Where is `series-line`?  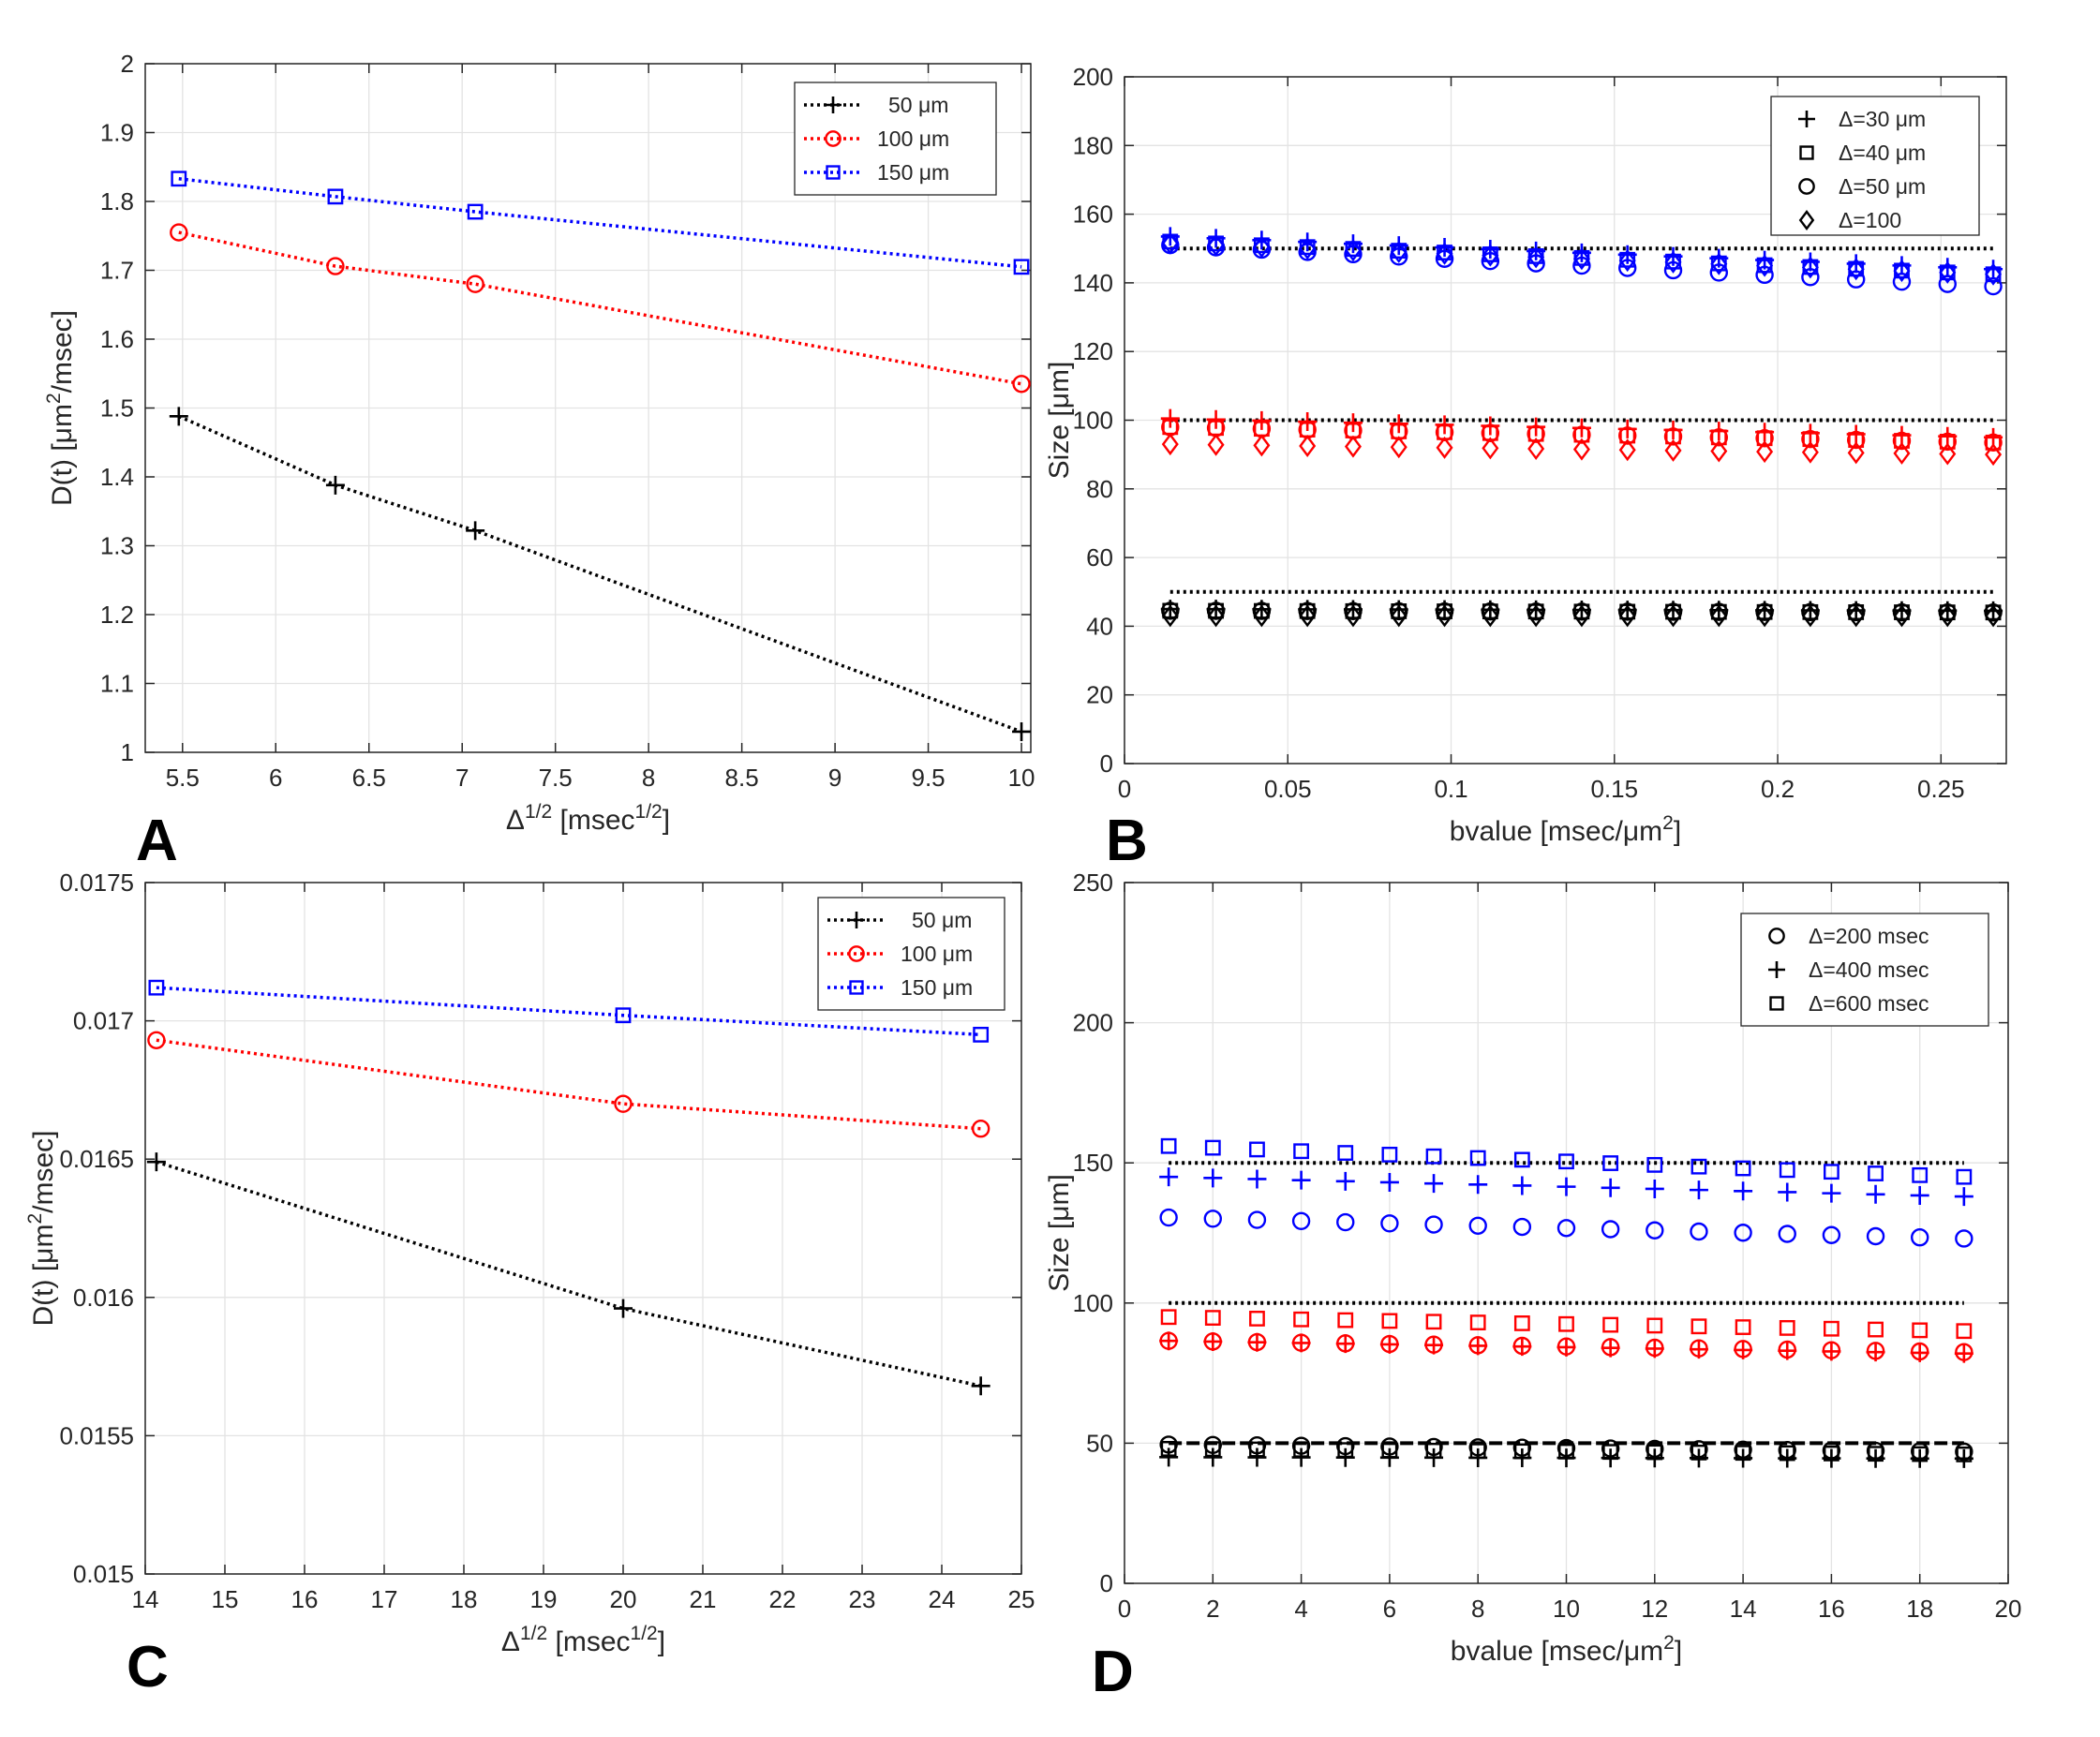
series-line is located at coordinates (600, 574).